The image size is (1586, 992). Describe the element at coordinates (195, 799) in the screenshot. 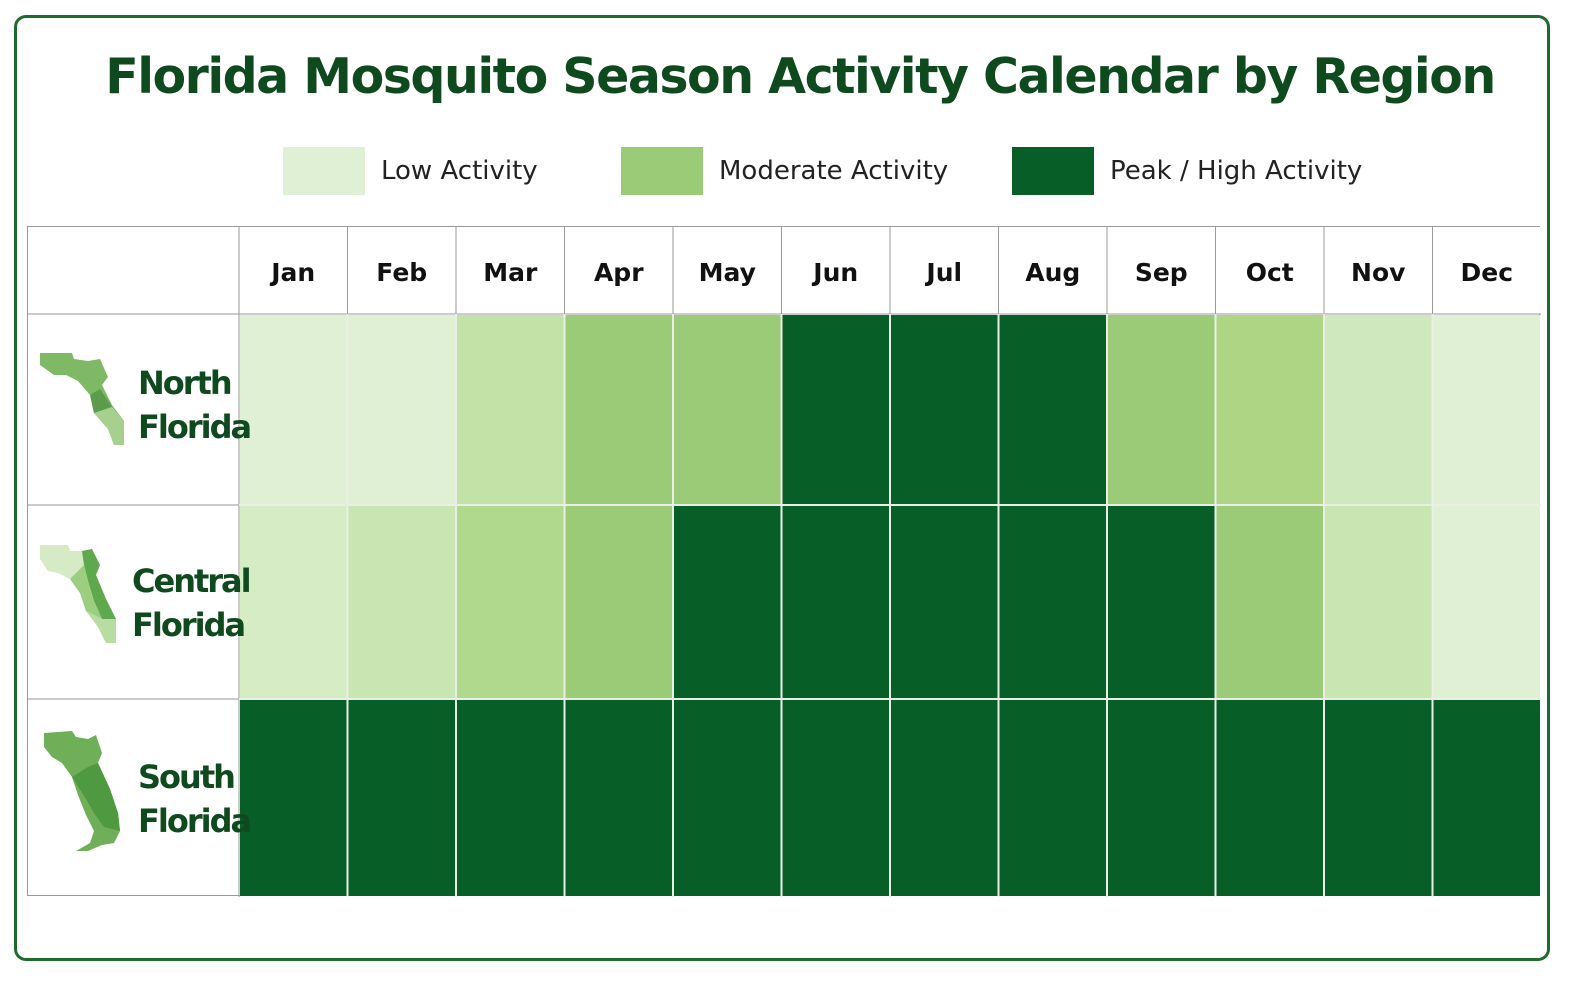

I see `row-label-south-florida: South Florida` at that location.